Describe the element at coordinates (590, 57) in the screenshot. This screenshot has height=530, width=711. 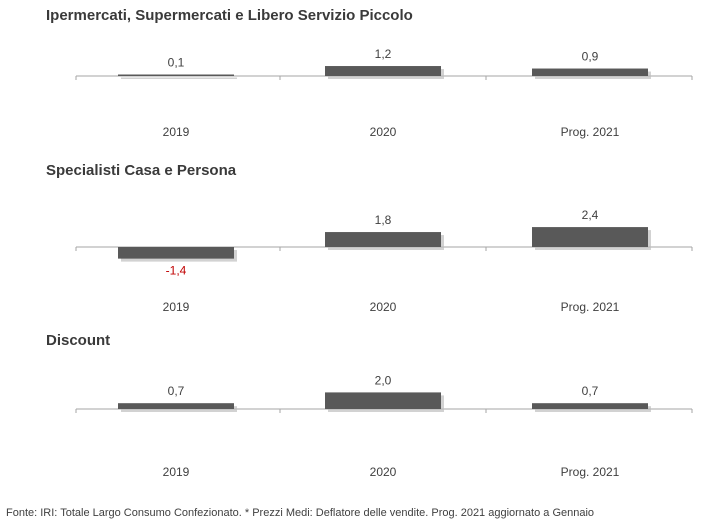
I see `data-label: 0,9` at that location.